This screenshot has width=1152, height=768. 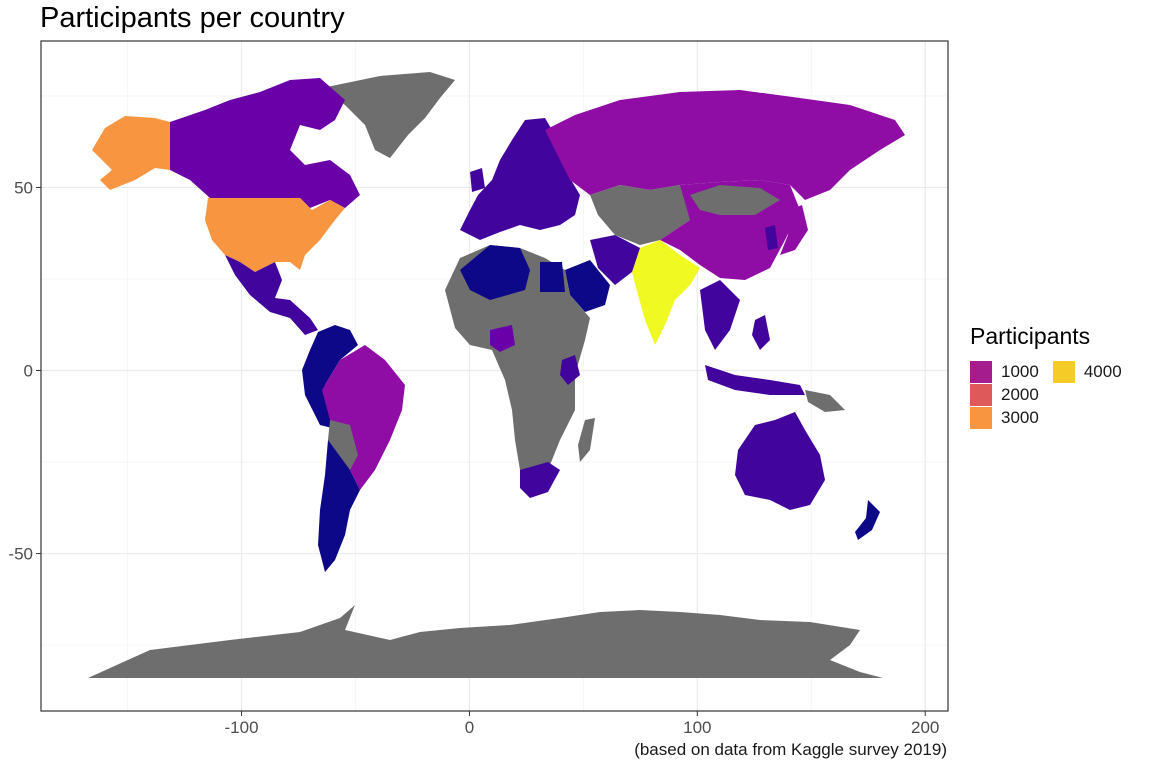 I want to click on chart-caption: (based on data from Kaggle survey 2019), so click(x=790, y=749).